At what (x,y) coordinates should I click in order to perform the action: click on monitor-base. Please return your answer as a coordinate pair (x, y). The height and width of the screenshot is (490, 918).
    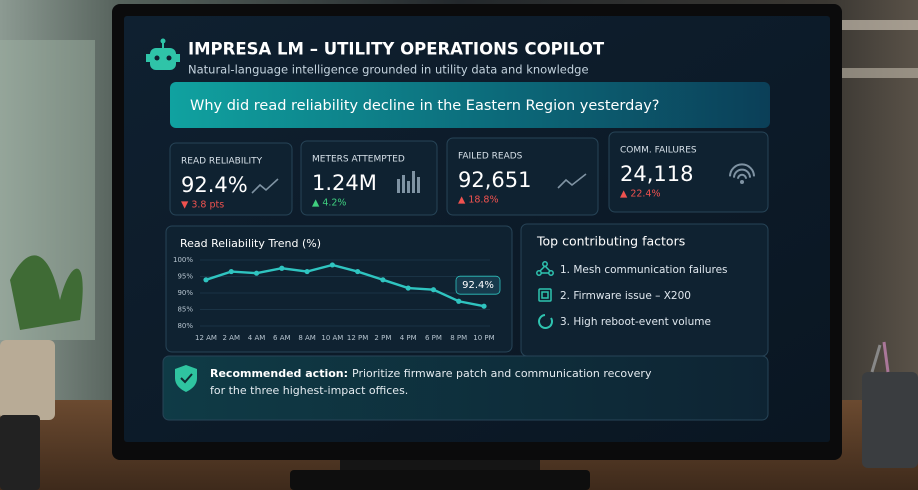
    Looking at the image, I should click on (440, 480).